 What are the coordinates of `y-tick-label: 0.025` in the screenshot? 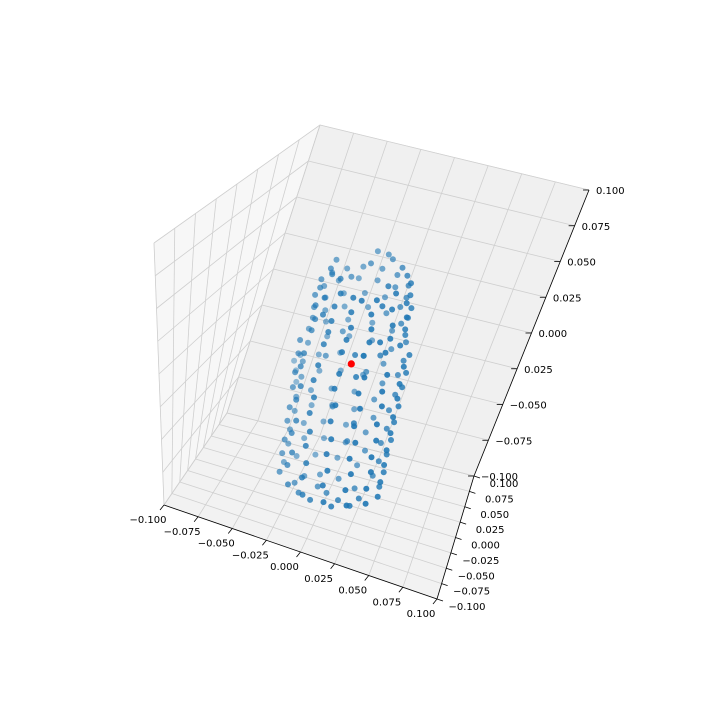 It's located at (490, 530).